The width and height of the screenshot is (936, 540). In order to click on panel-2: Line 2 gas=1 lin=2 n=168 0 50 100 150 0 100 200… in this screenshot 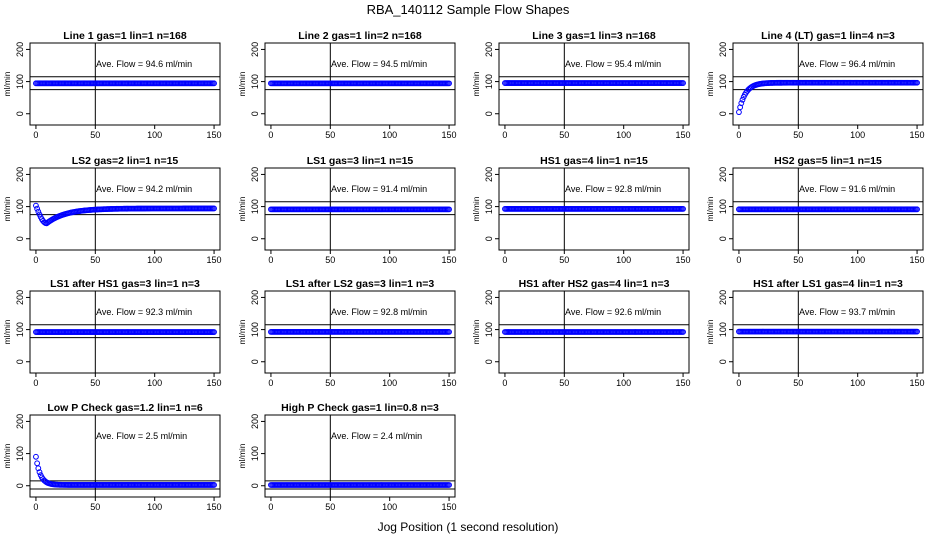, I will do `click(347, 85)`.